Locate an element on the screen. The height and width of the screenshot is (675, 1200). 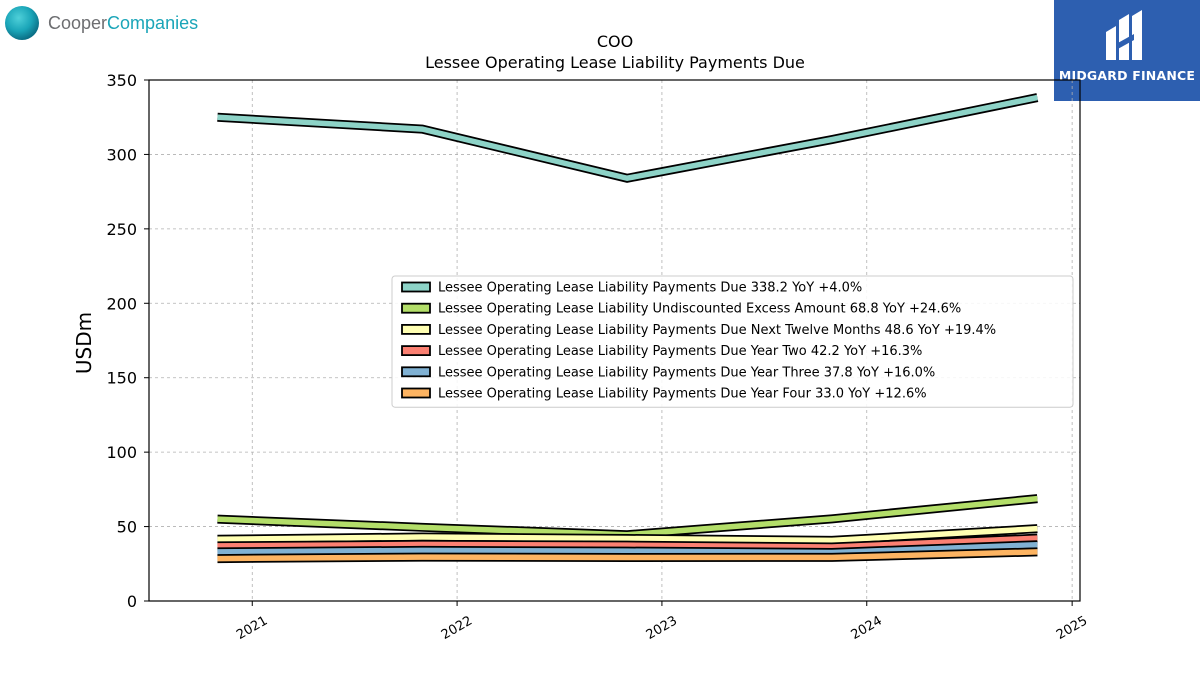
x-tick-label: 2025 is located at coordinates (1072, 628).